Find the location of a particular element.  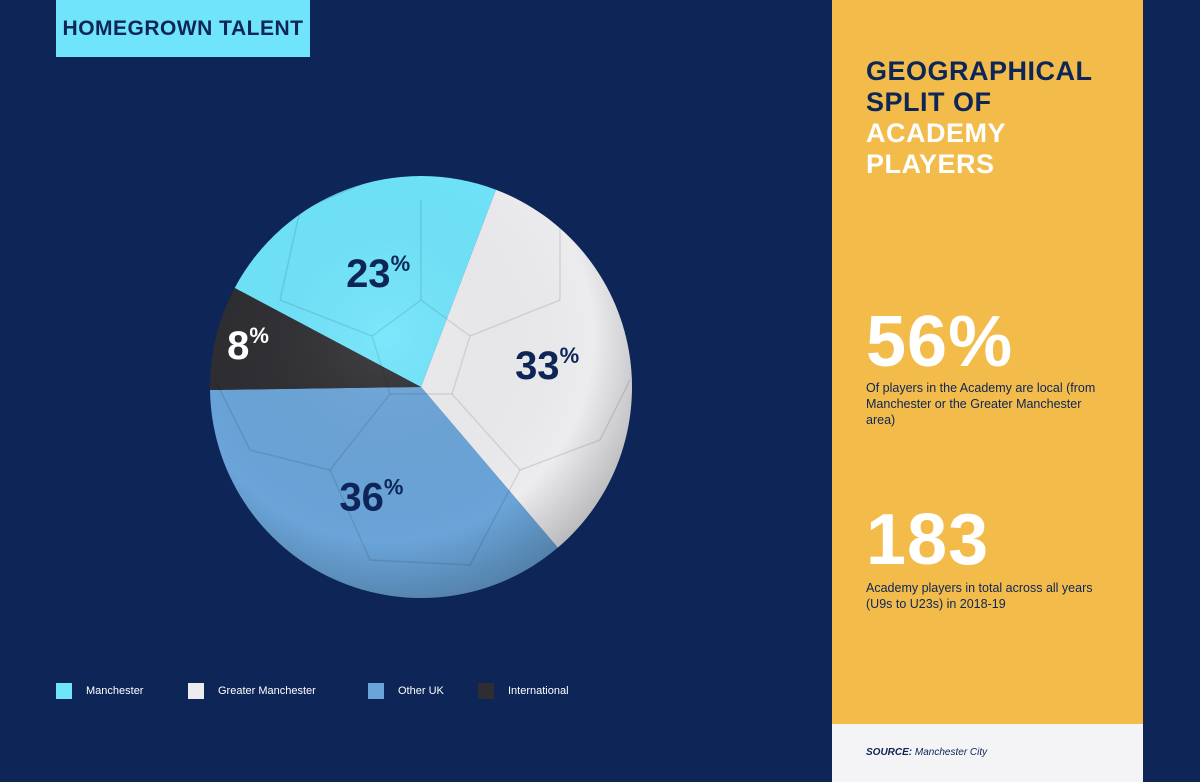

legend-label: Manchester is located at coordinates (115, 691).